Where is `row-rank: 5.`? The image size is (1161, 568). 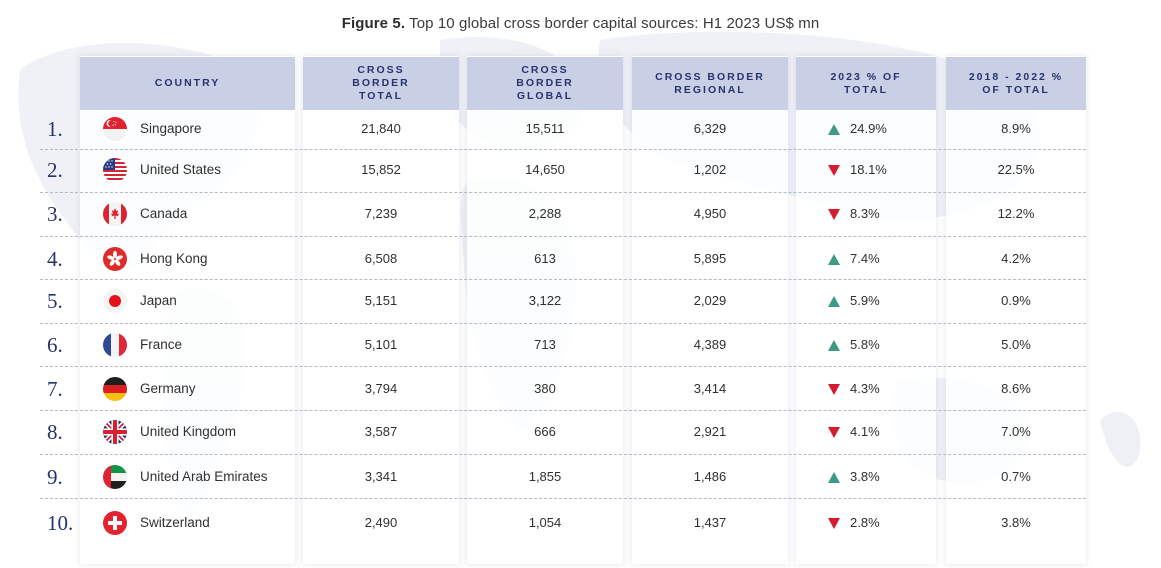
row-rank: 5. is located at coordinates (55, 301).